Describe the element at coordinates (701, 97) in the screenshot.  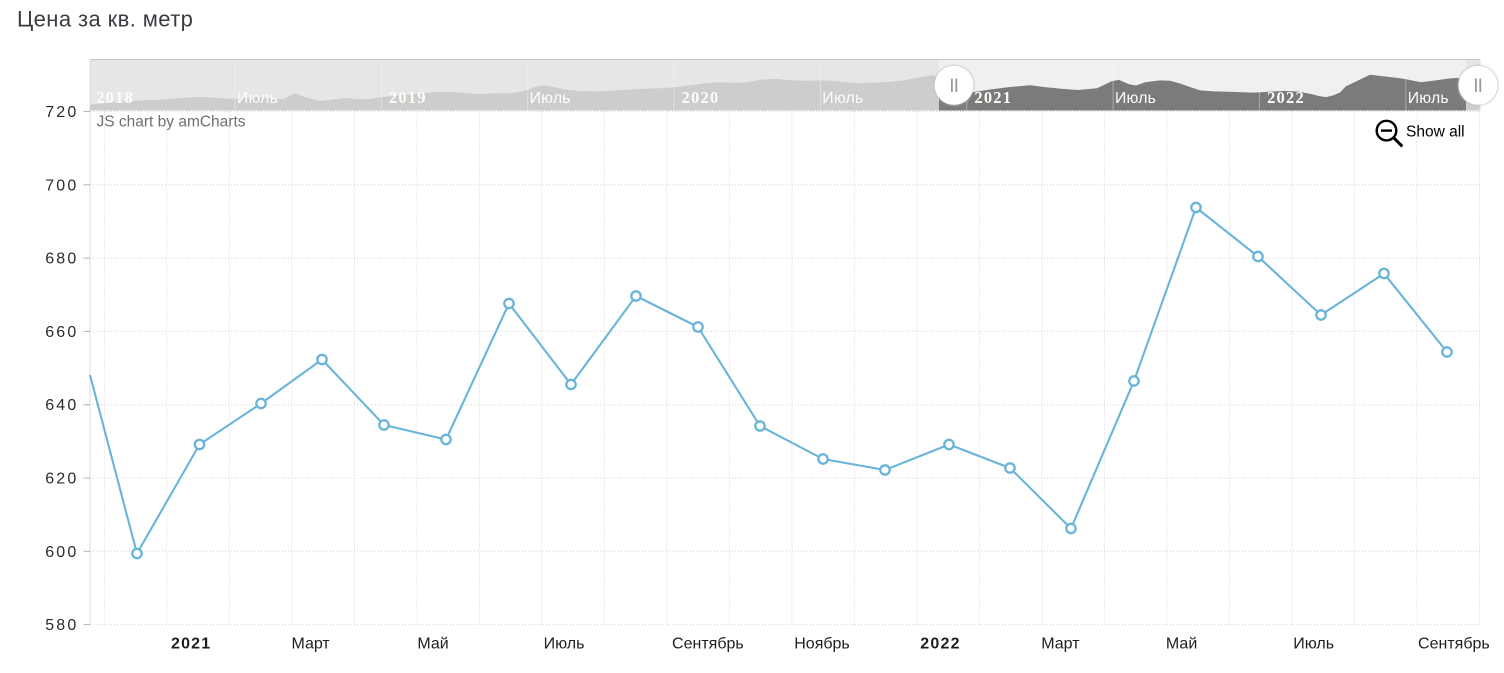
I see `svg-text: 2020` at that location.